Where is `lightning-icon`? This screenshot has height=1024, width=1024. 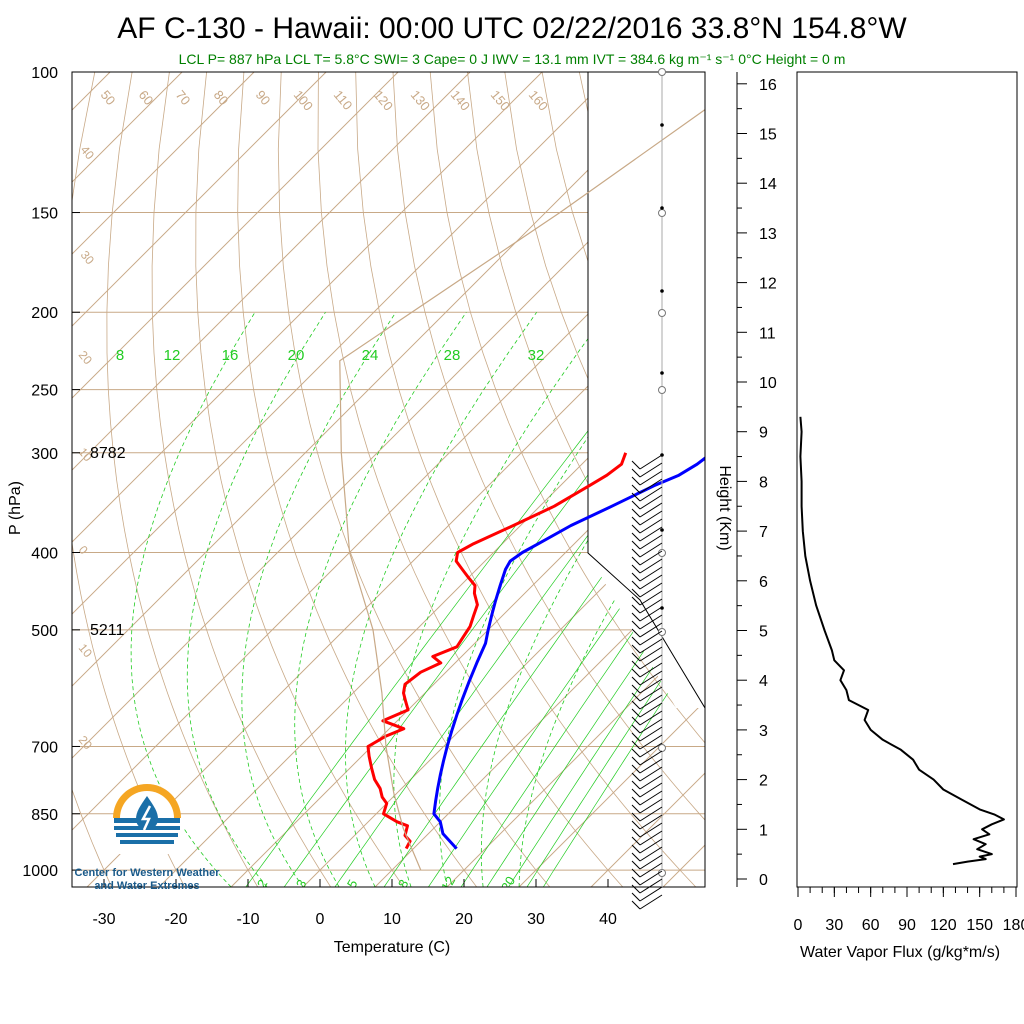 lightning-icon is located at coordinates (146, 818).